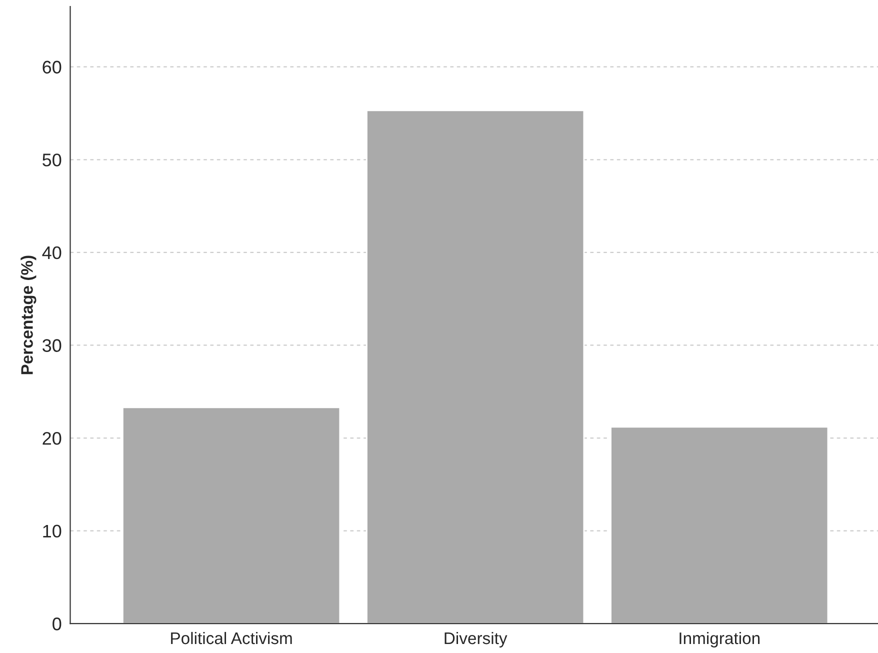 The image size is (878, 653). What do you see at coordinates (52, 531) in the screenshot?
I see `y-tick-label: 10` at bounding box center [52, 531].